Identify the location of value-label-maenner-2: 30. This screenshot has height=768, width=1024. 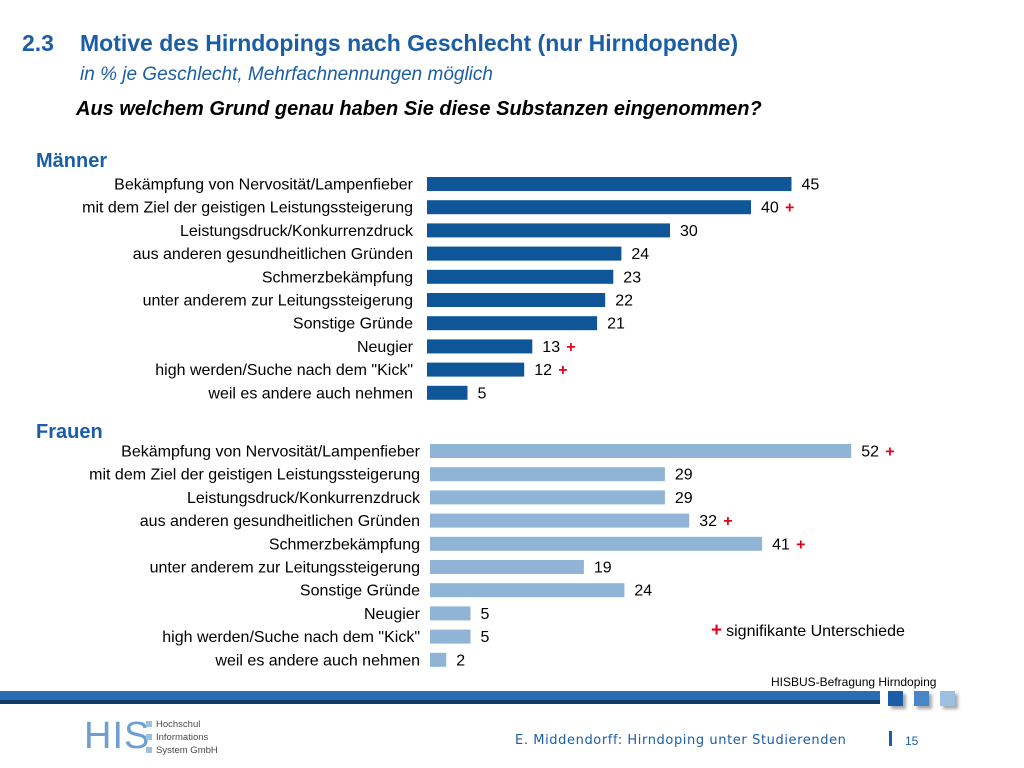
(689, 231).